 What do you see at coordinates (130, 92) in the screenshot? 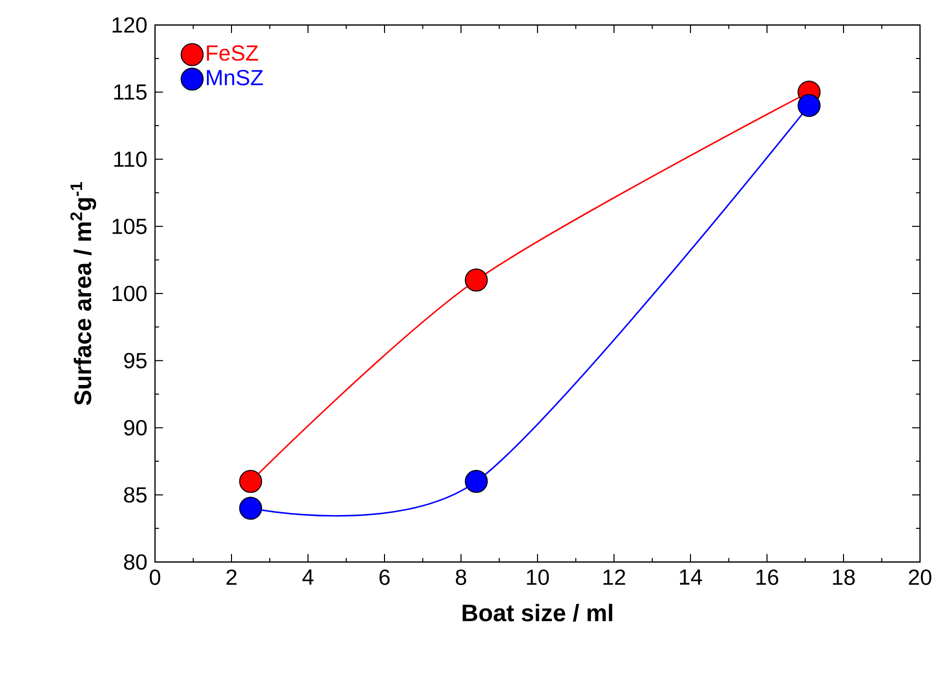
I see `y-tick-label: 115` at bounding box center [130, 92].